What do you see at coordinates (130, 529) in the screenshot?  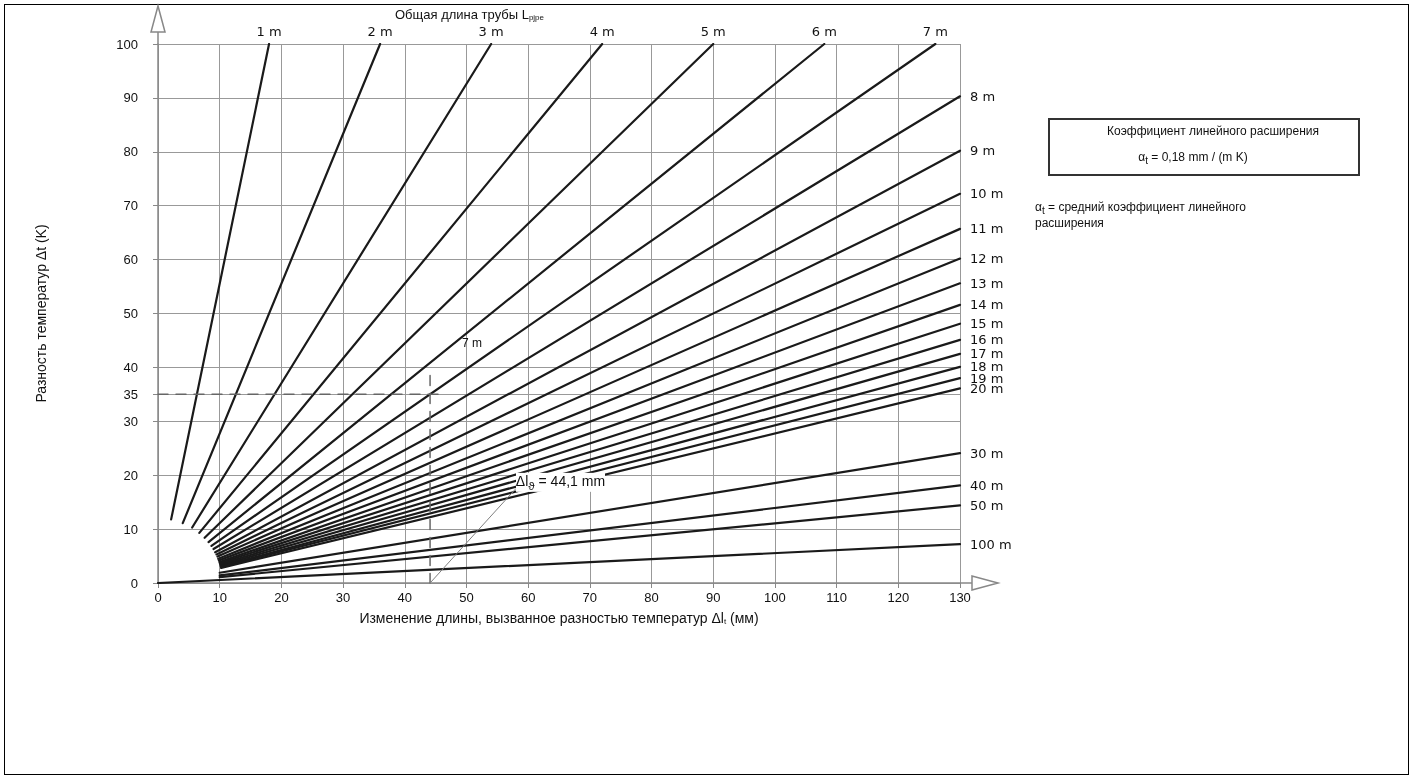 I see `y-tick-label: 10` at bounding box center [130, 529].